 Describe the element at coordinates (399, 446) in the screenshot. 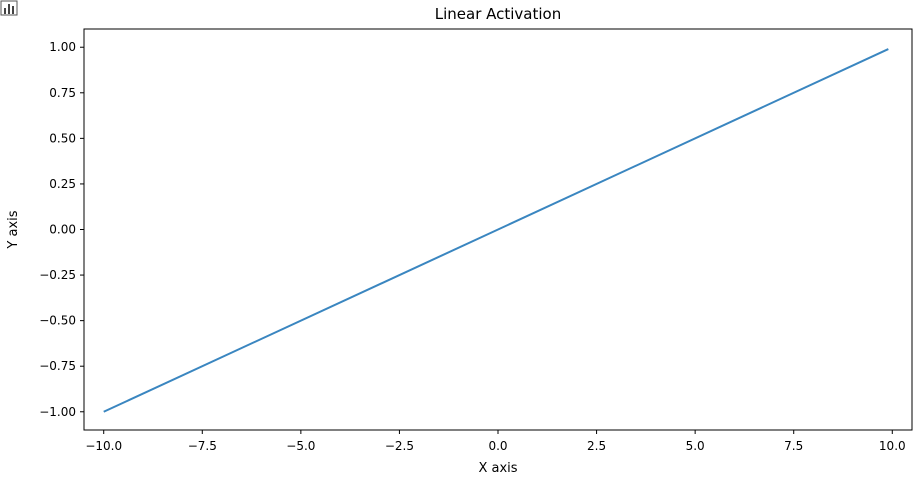

I see `x-tick-label: −2.5` at that location.